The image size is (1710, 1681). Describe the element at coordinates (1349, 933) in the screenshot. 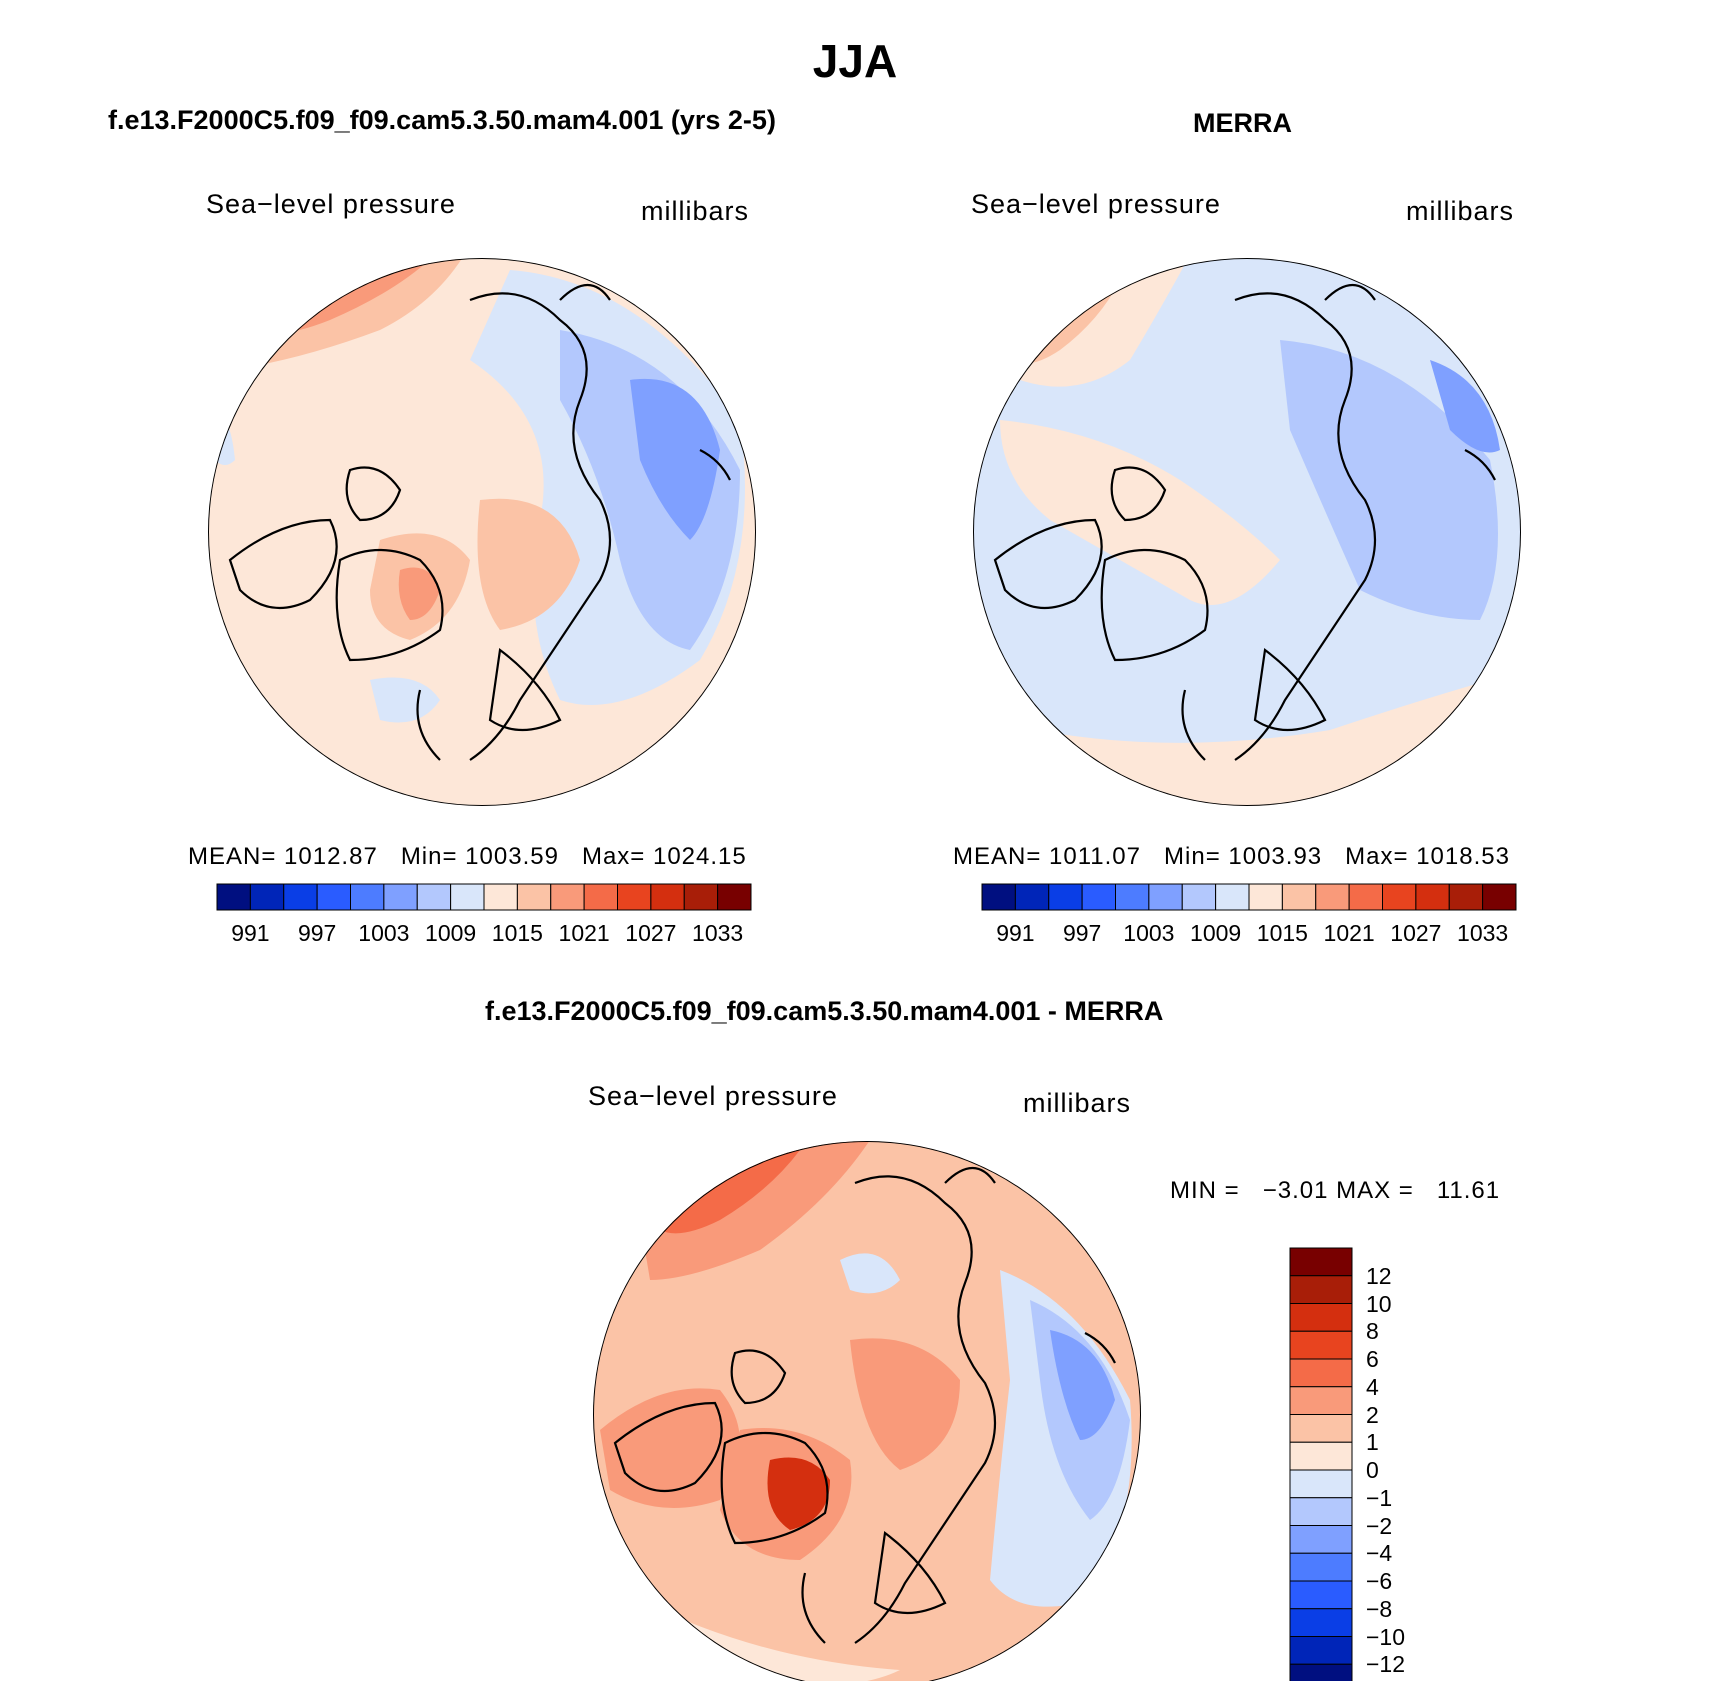

I see `obs-colorbar-tick-label: 1021` at that location.